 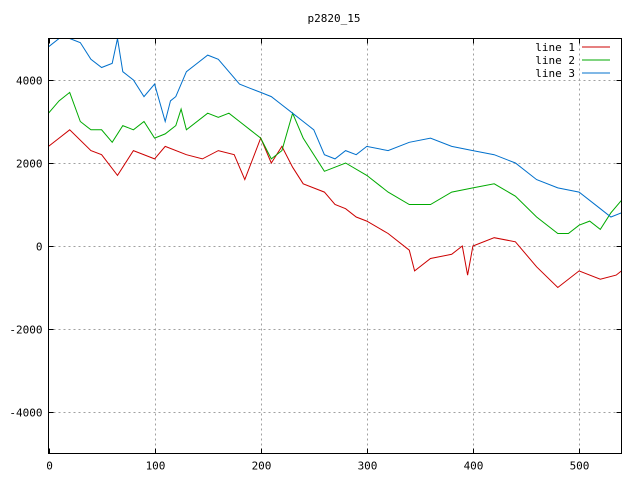 I want to click on legend-label-3: line 3, so click(x=555, y=73).